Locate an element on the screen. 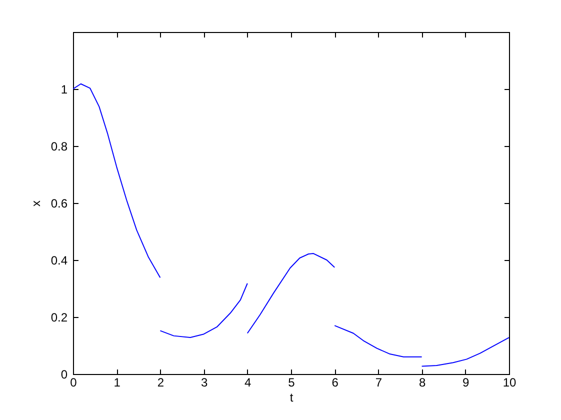 Image resolution: width=561 pixels, height=420 pixels. y-tick-label: 0.4 is located at coordinates (59, 261).